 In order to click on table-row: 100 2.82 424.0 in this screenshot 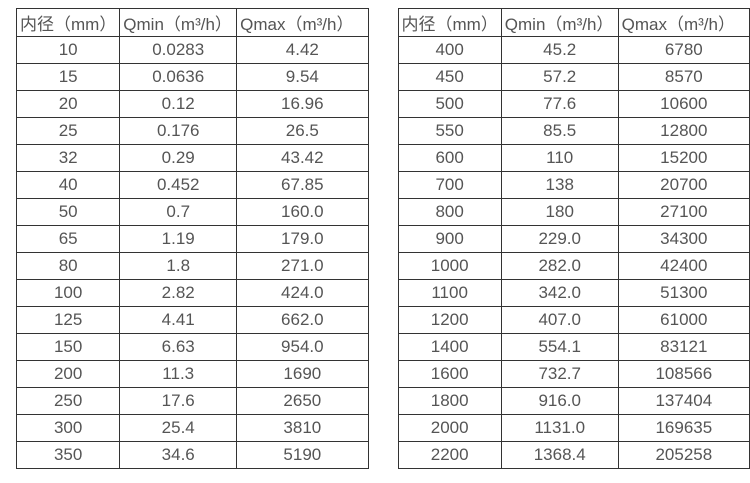, I will do `click(192, 293)`.